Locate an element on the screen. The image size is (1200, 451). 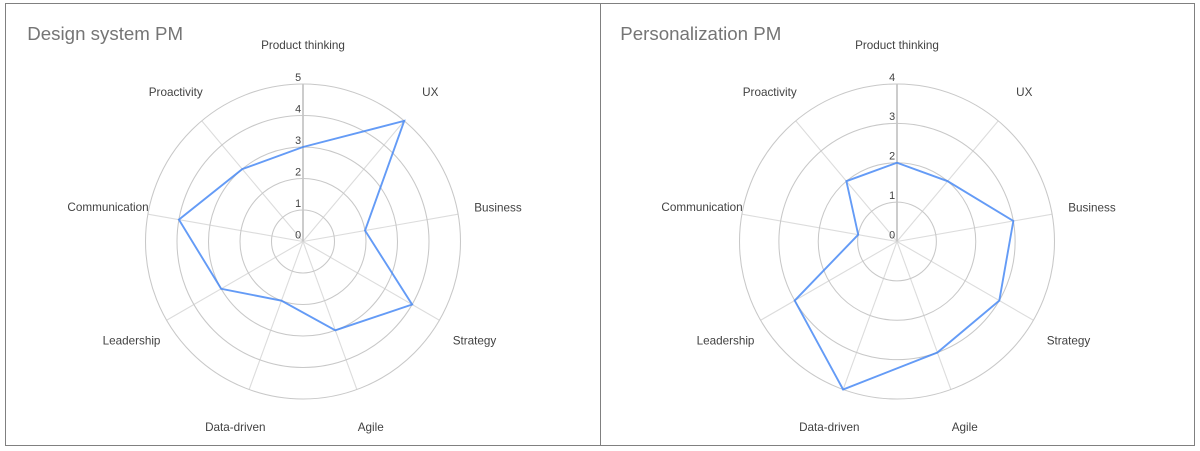
svg-text: Design system PM is located at coordinates (105, 33).